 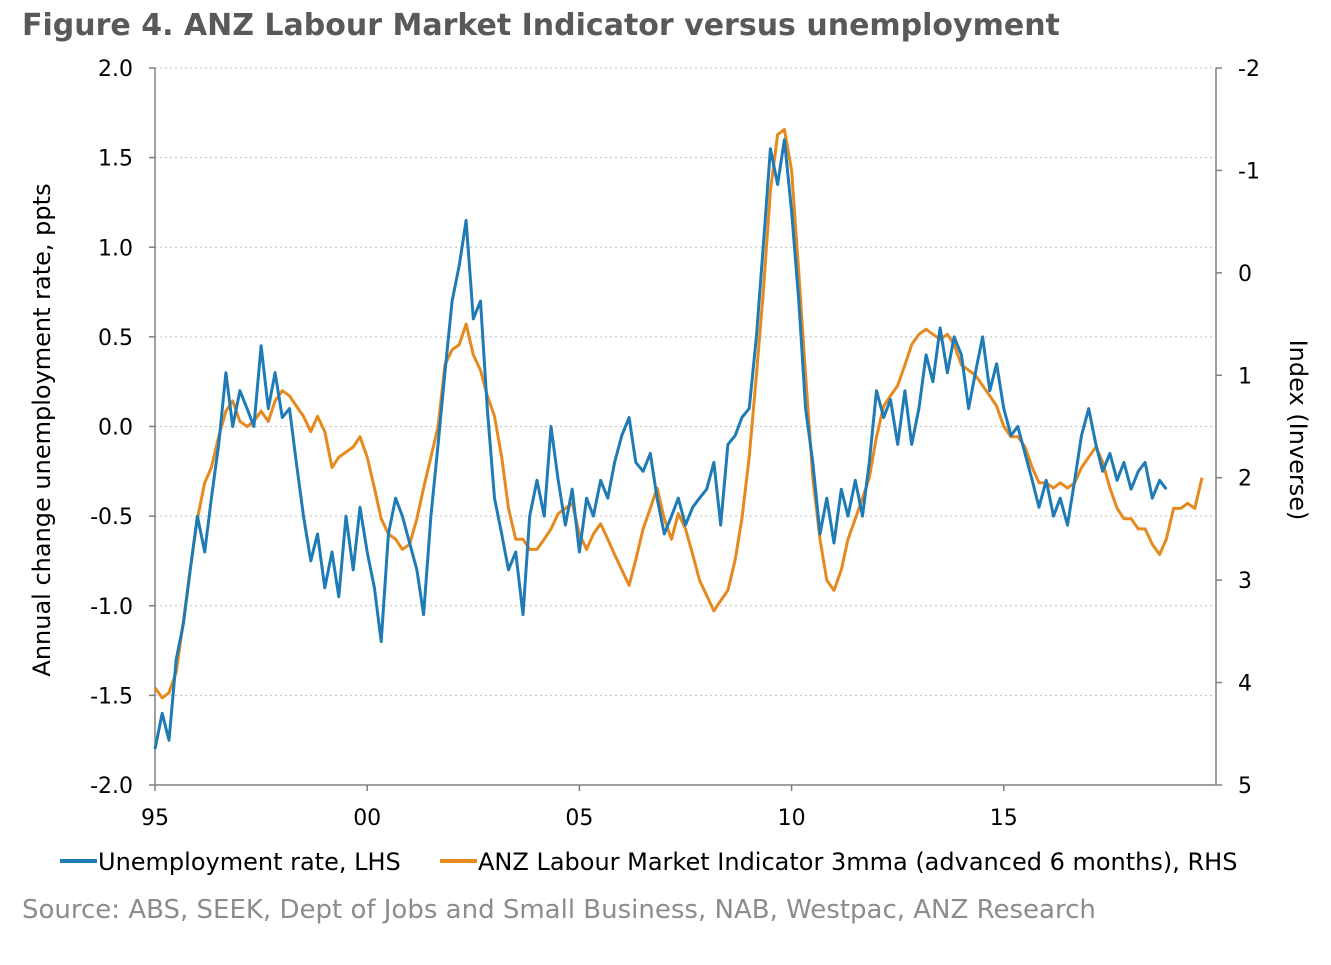 I want to click on right-tick-label: 4, so click(x=1245, y=684).